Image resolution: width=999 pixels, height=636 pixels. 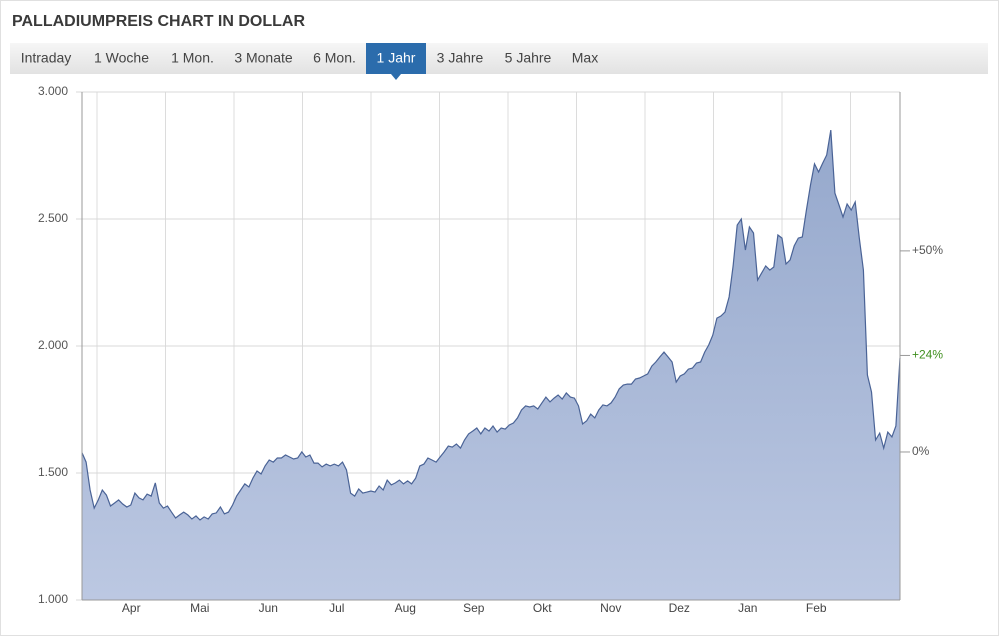 What do you see at coordinates (53, 218) in the screenshot?
I see `y-tick-label: 2.500` at bounding box center [53, 218].